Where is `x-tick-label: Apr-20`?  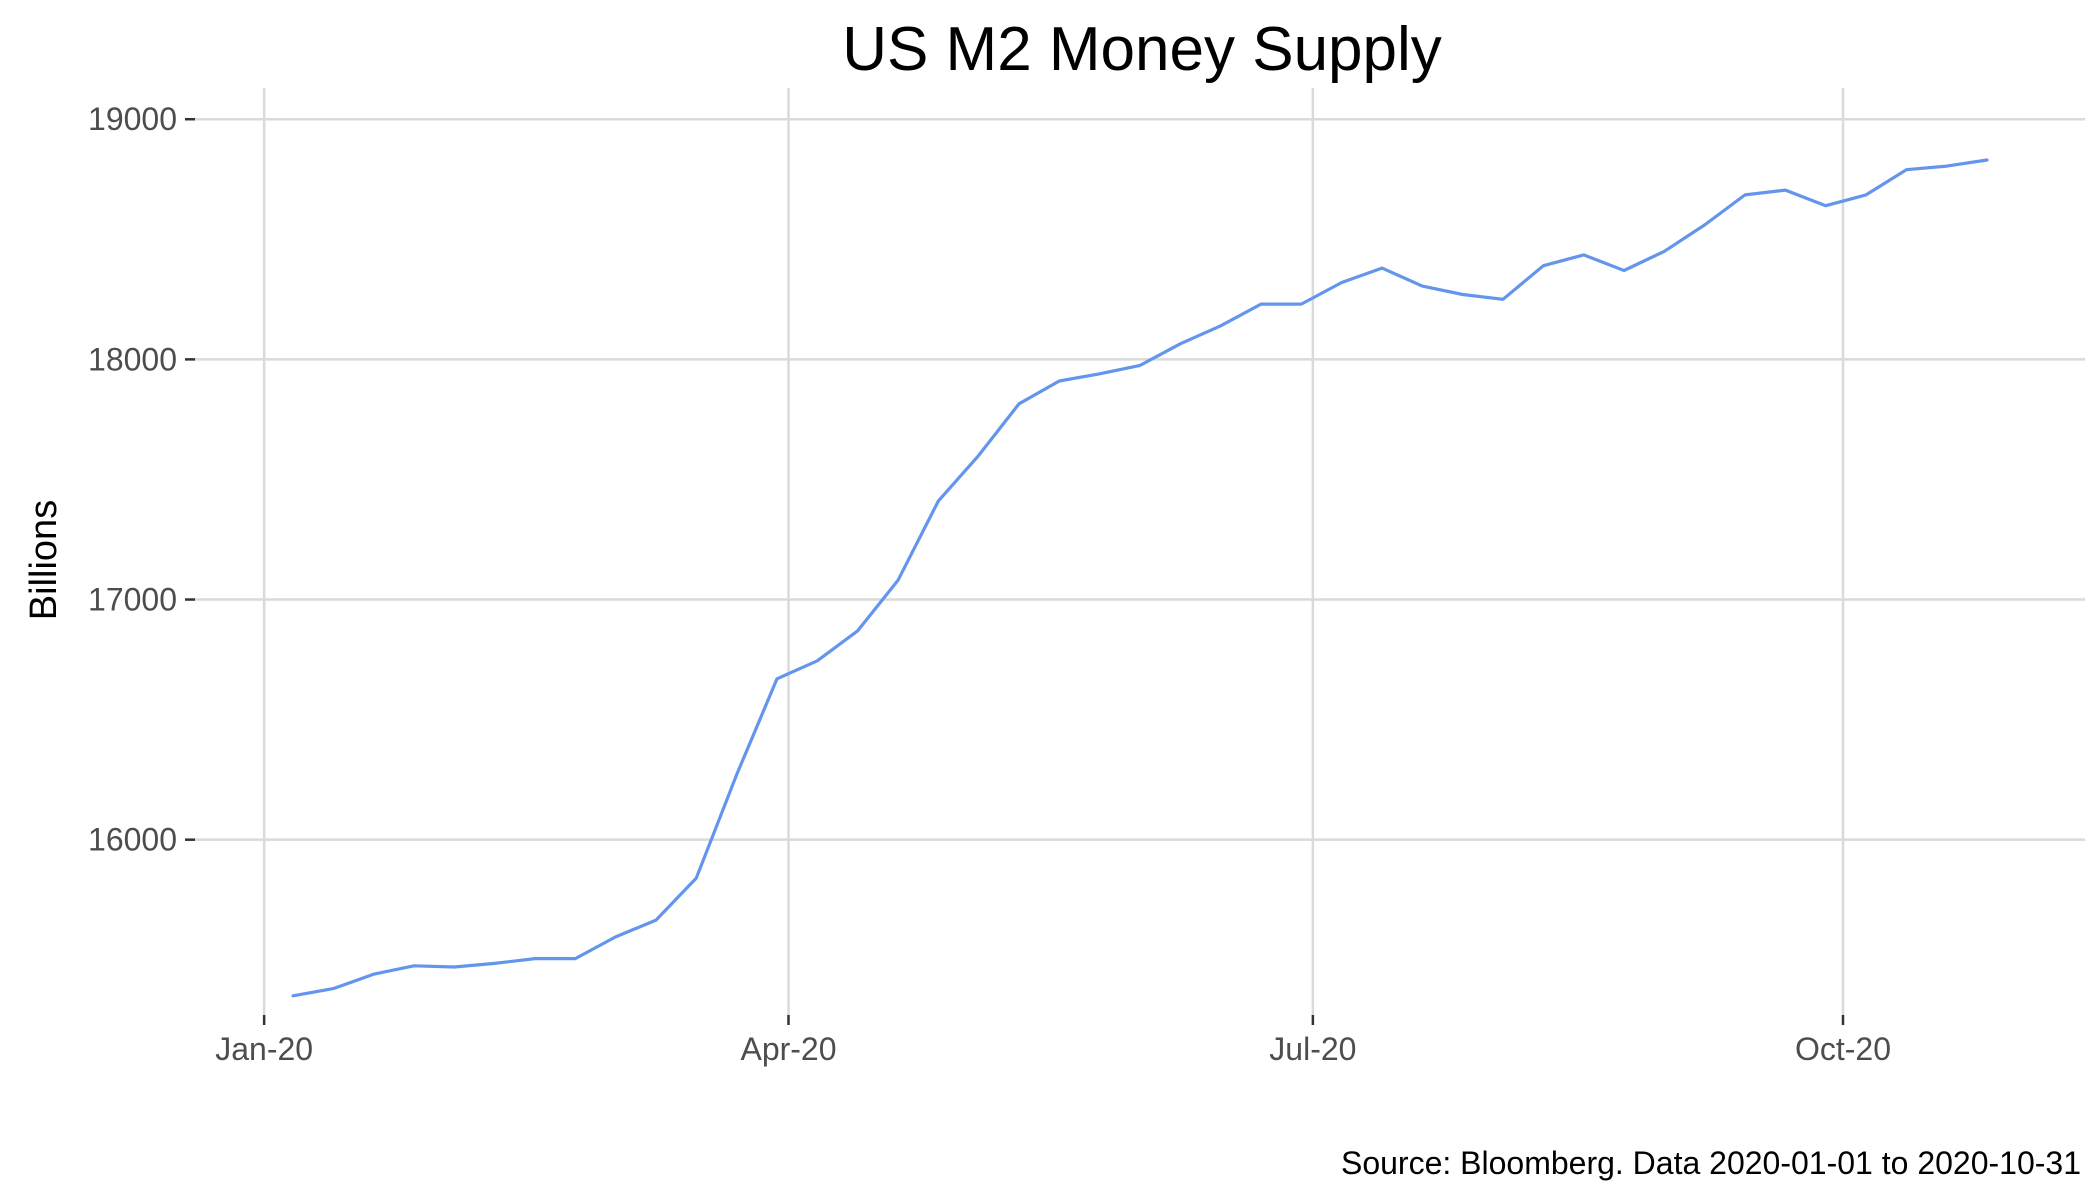 x-tick-label: Apr-20 is located at coordinates (788, 1049).